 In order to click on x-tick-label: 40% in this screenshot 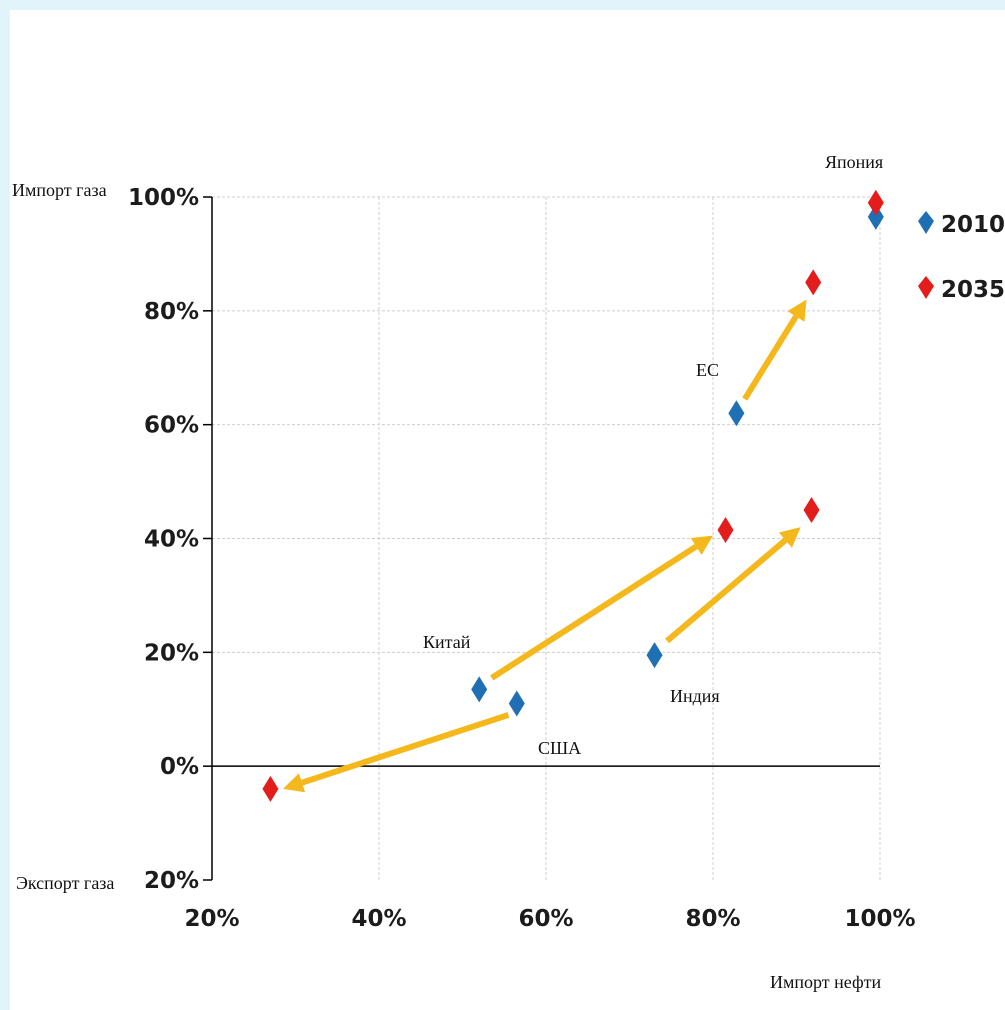, I will do `click(378, 919)`.